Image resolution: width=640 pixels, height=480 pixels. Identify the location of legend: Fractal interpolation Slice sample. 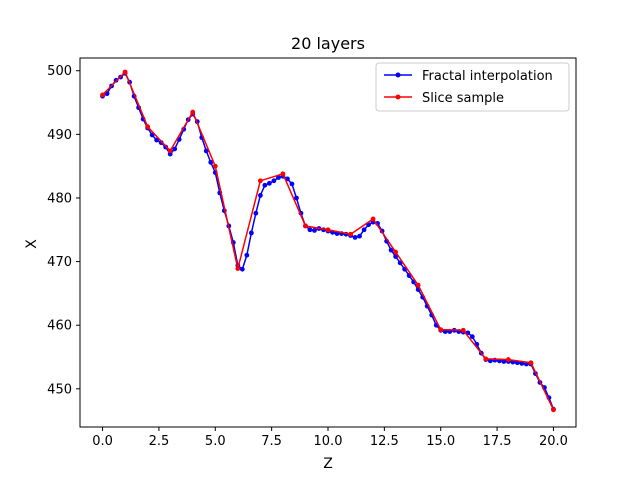
(472, 87).